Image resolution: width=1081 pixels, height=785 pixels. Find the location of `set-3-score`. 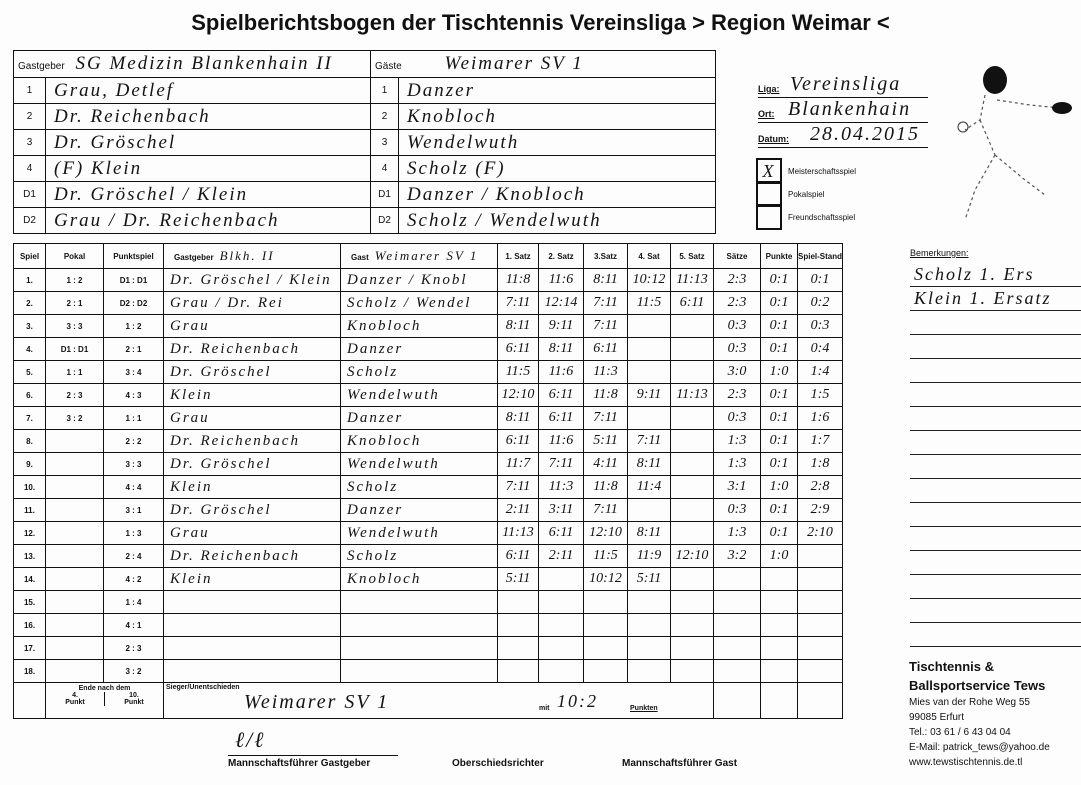

set-3-score is located at coordinates (605, 625).